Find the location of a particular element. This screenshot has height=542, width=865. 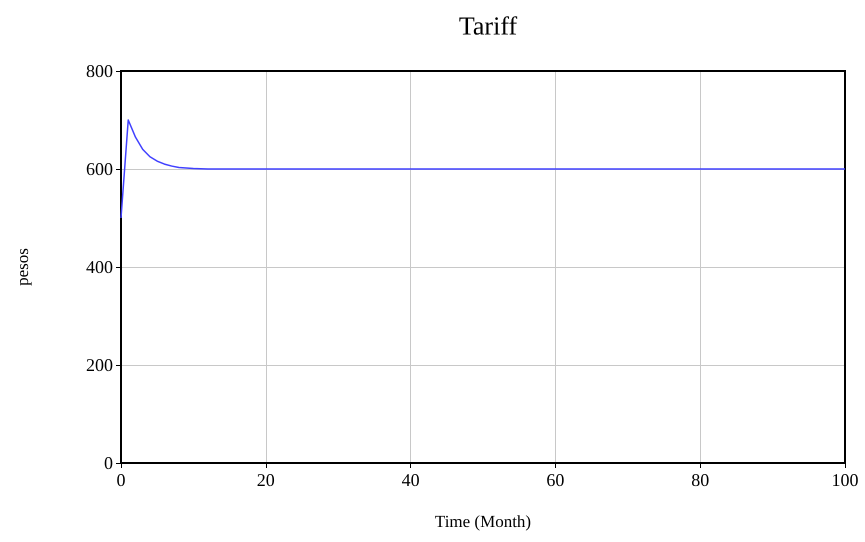

y-tick-label: 200 is located at coordinates (99, 365).